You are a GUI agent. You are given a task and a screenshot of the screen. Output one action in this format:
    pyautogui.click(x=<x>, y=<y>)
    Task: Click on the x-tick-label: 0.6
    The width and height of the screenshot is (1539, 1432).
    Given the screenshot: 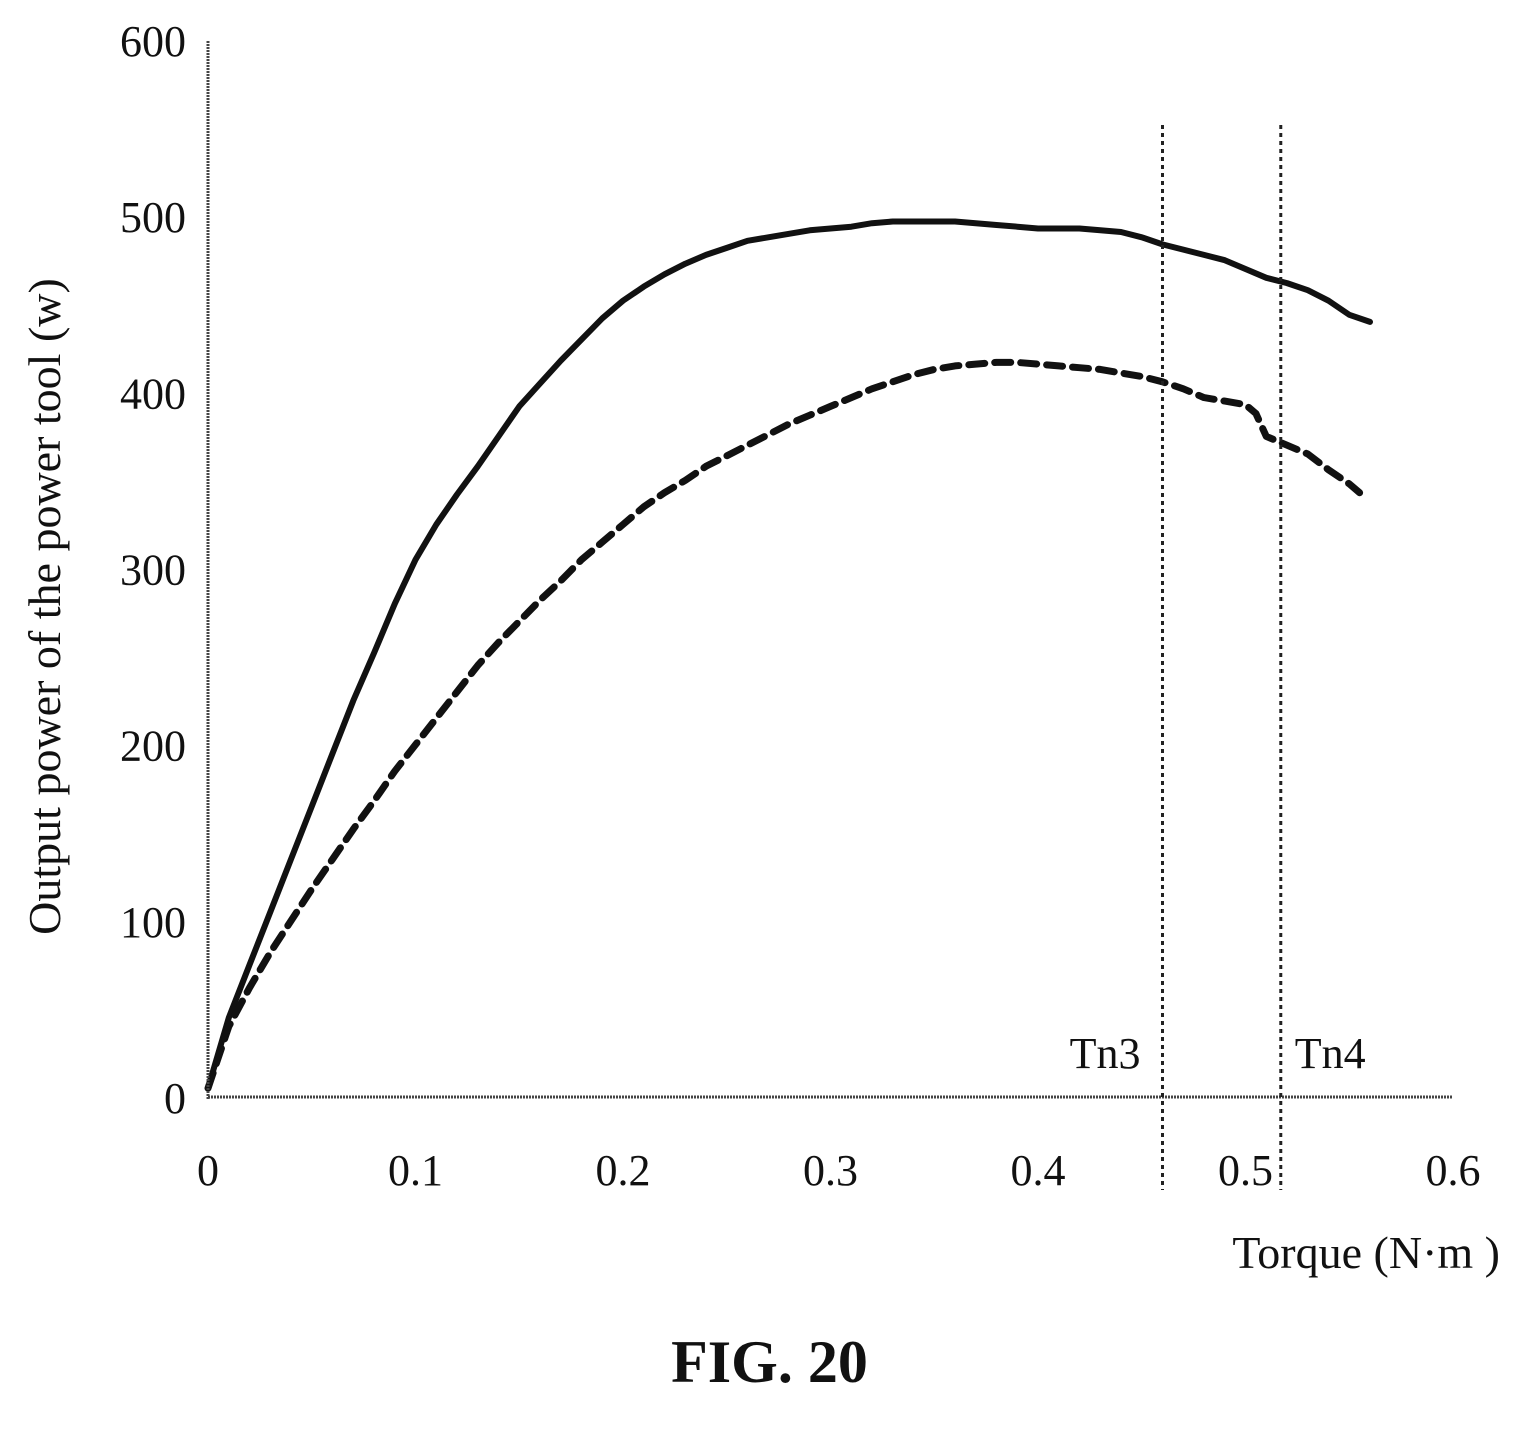 What is the action you would take?
    pyautogui.click(x=1453, y=1170)
    